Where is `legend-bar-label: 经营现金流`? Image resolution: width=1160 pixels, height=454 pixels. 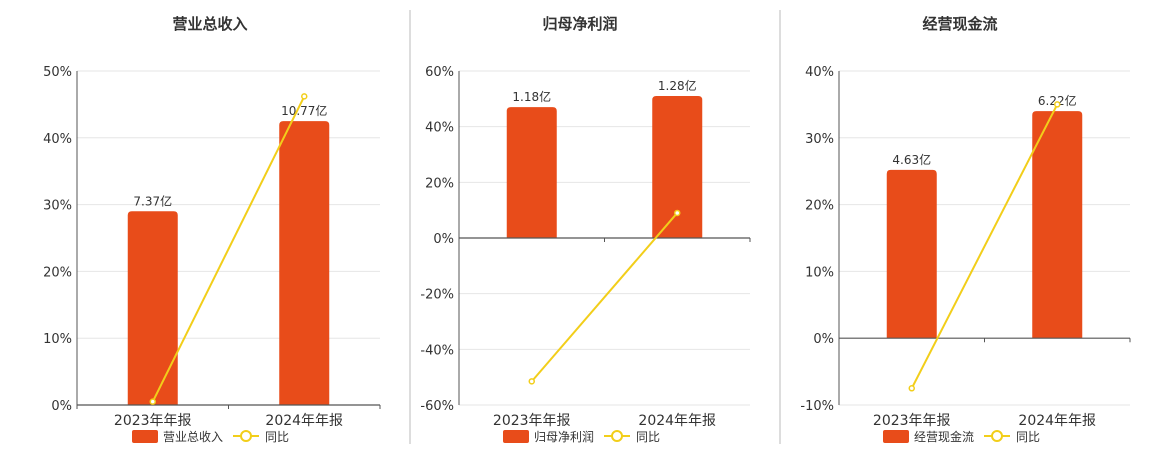 legend-bar-label: 经营现金流 is located at coordinates (944, 436).